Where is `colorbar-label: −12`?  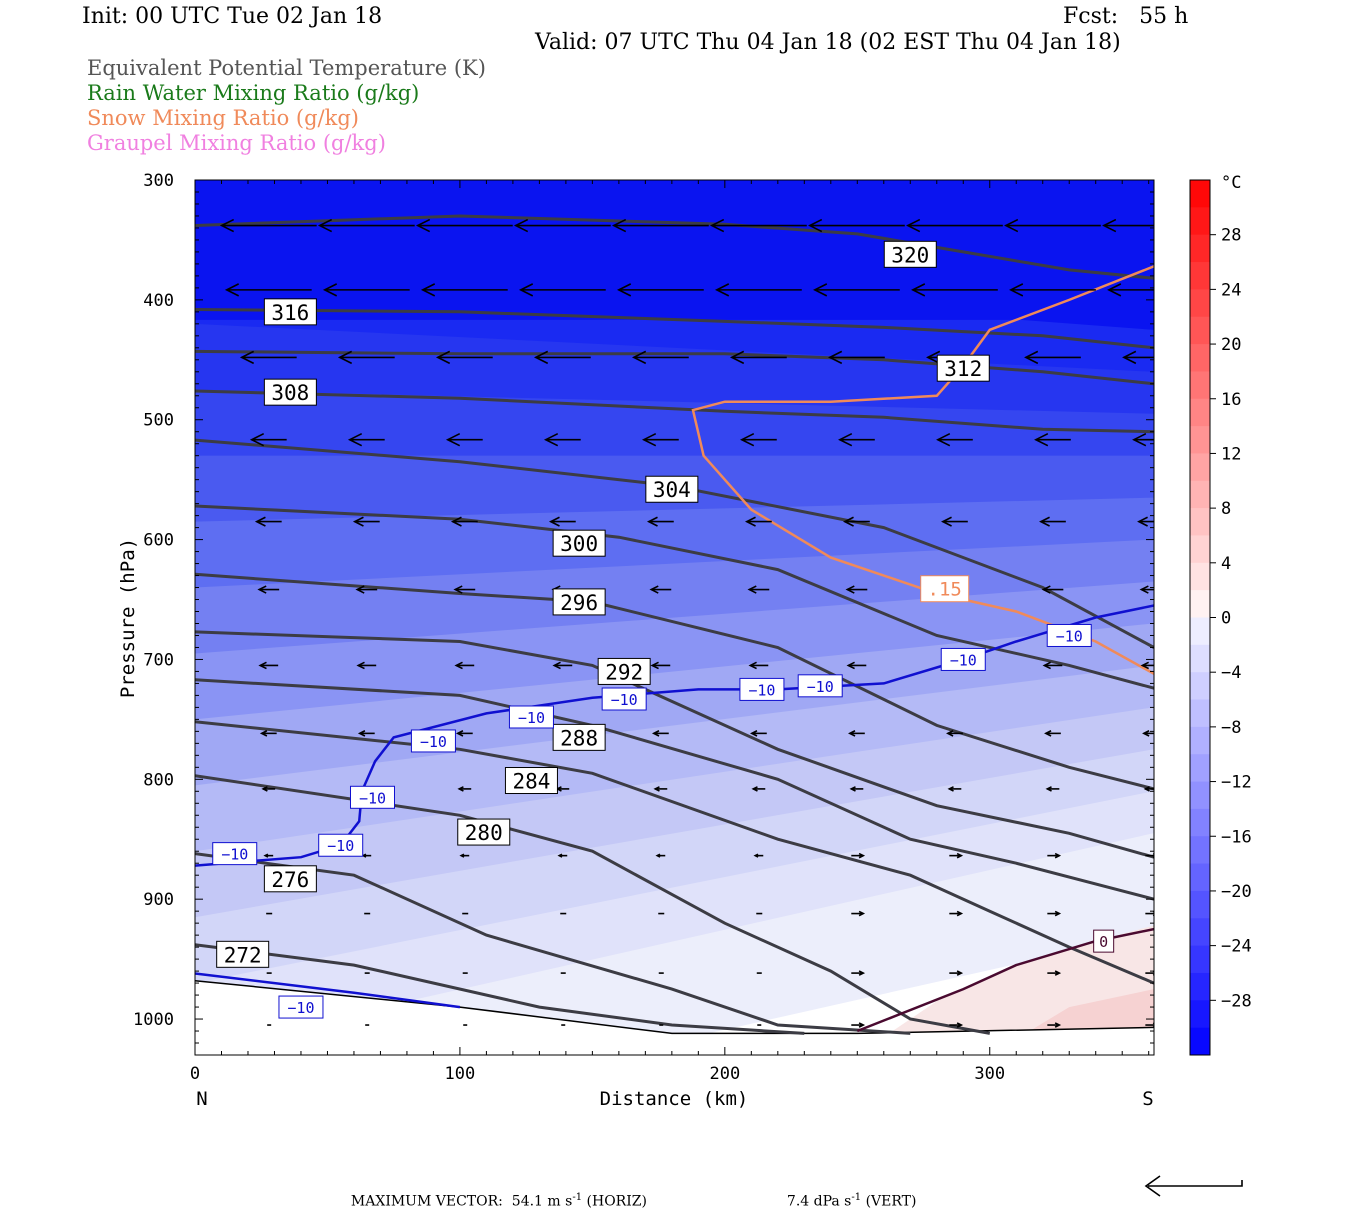
colorbar-label: −12 is located at coordinates (1236, 783).